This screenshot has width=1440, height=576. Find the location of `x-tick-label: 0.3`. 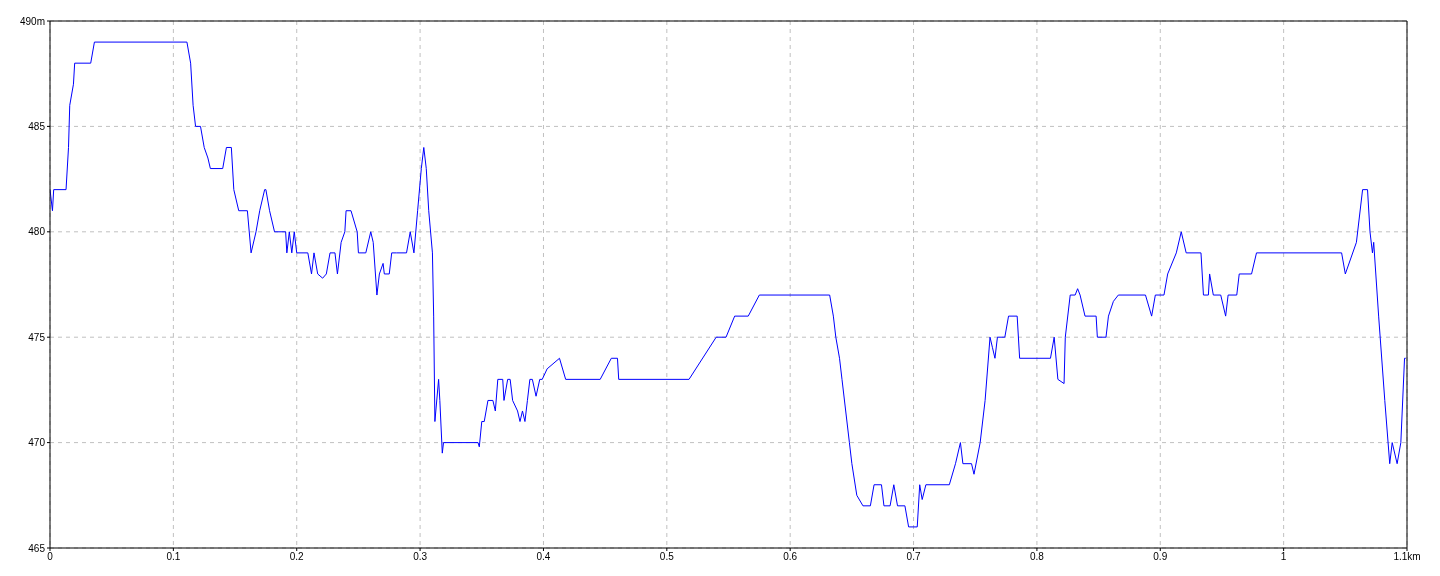

x-tick-label: 0.3 is located at coordinates (420, 557).